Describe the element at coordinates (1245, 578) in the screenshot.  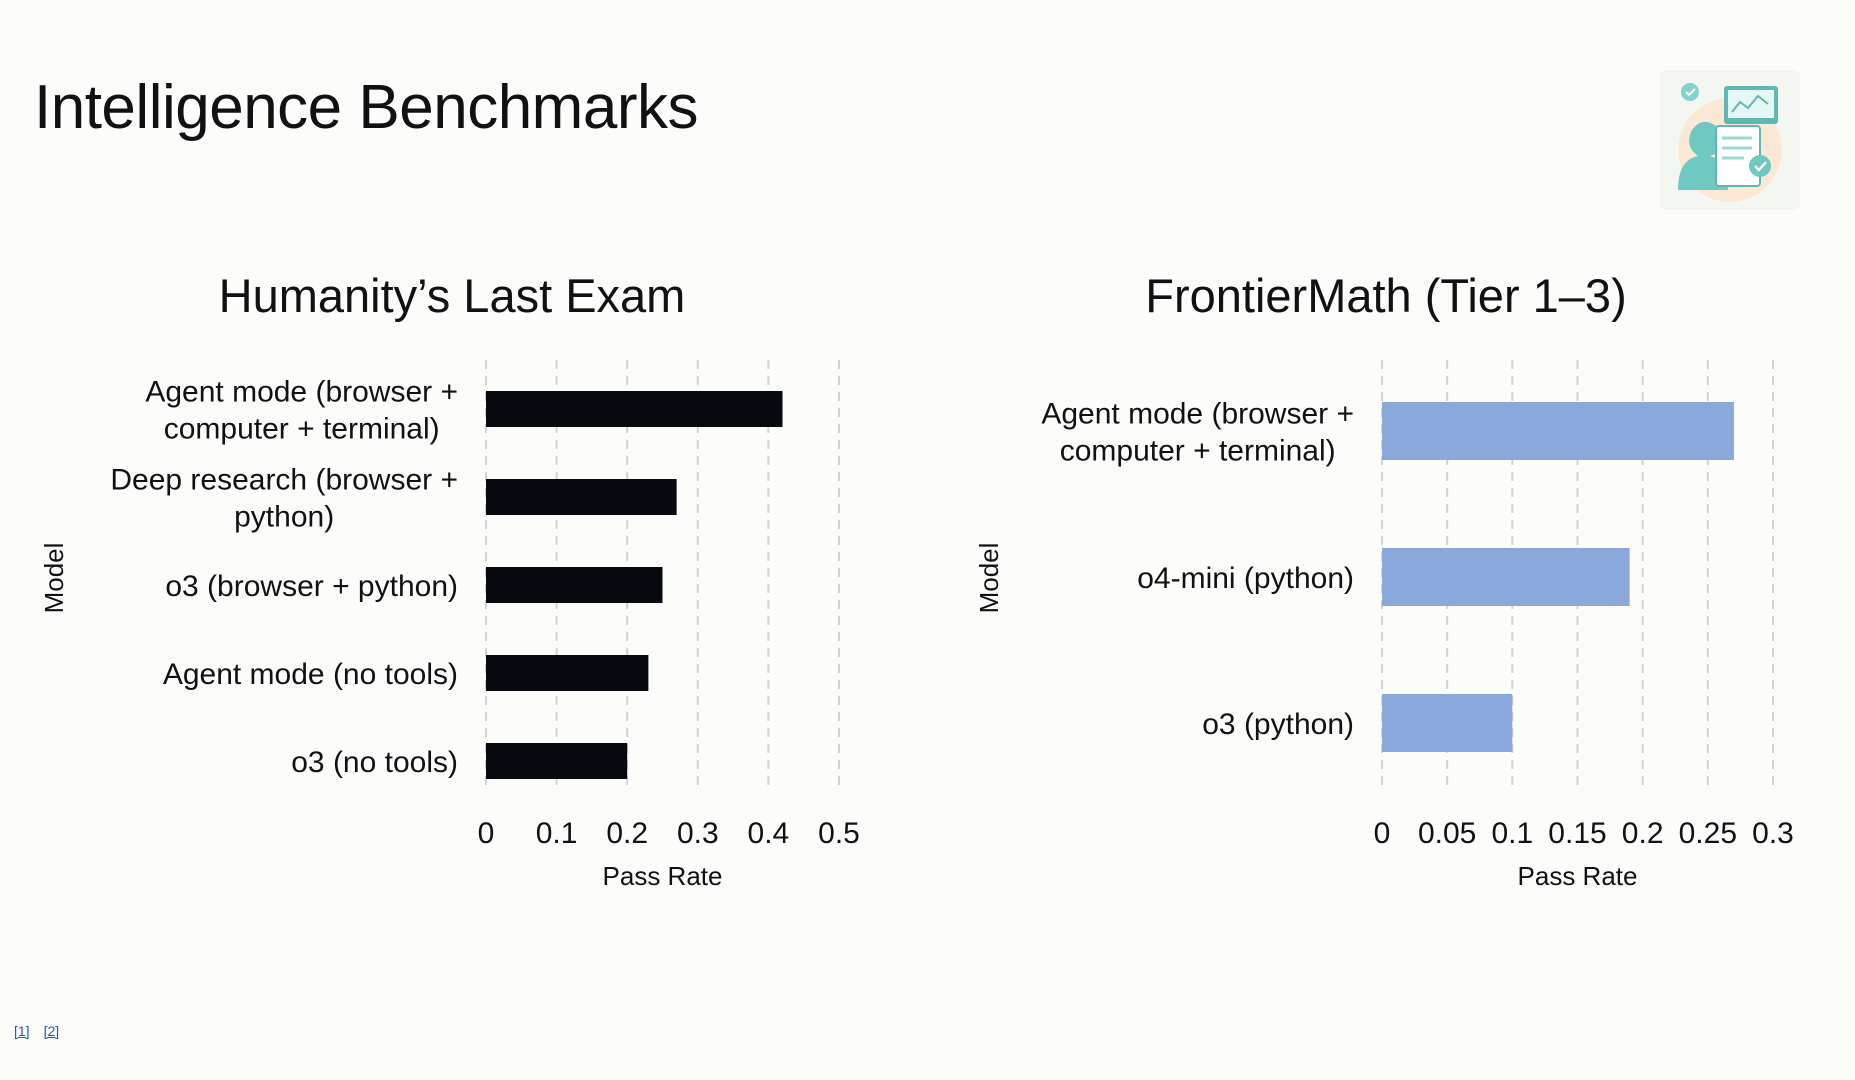
I see `chart2-category-label: o4-mini (python)` at that location.